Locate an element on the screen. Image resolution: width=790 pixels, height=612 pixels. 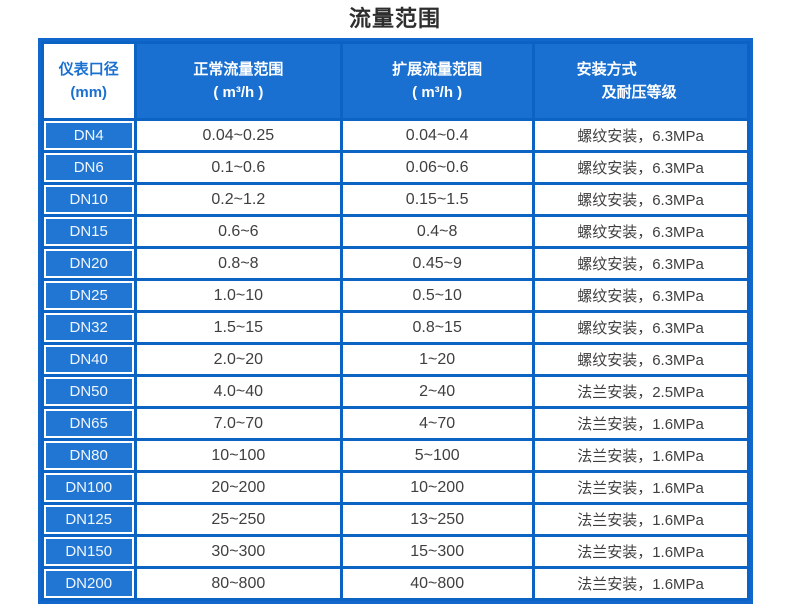
normal-range-cell: 30~300 is located at coordinates (238, 551).